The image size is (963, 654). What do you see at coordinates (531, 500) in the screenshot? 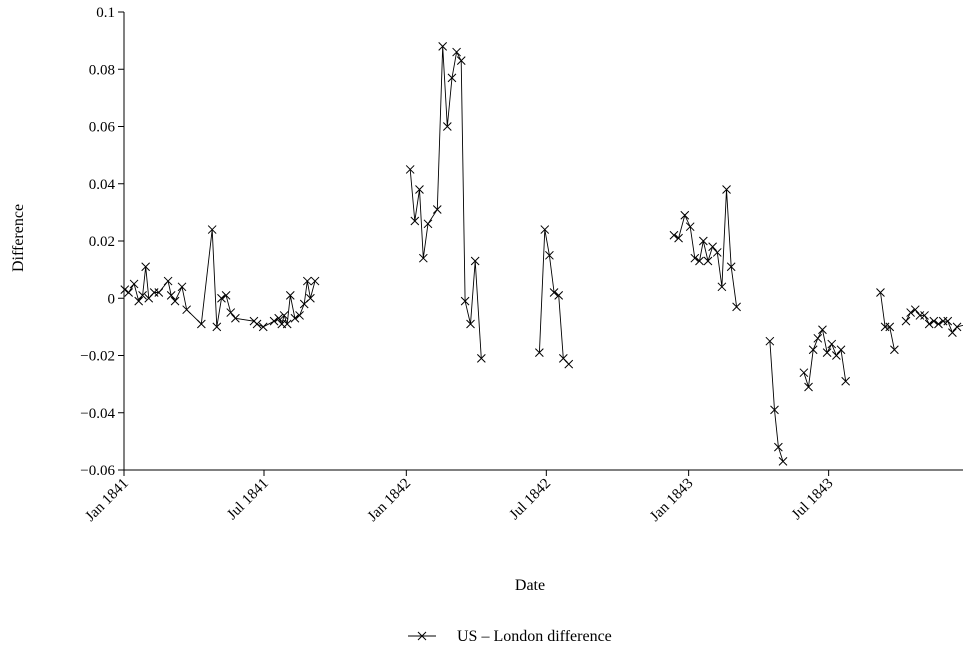
I see `x-tick-label: Jul 1842` at bounding box center [531, 500].